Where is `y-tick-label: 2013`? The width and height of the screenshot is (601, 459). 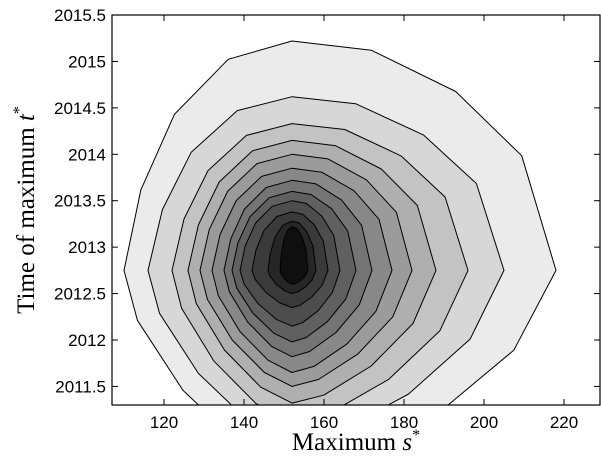
y-tick-label: 2013 is located at coordinates (87, 247).